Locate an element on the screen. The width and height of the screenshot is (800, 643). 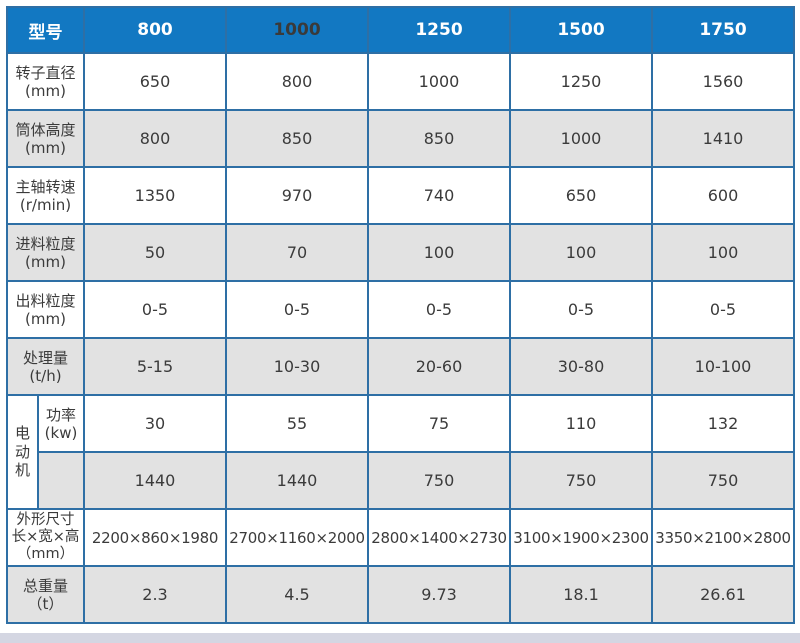
model-header-1750: 1750 is located at coordinates (723, 30).